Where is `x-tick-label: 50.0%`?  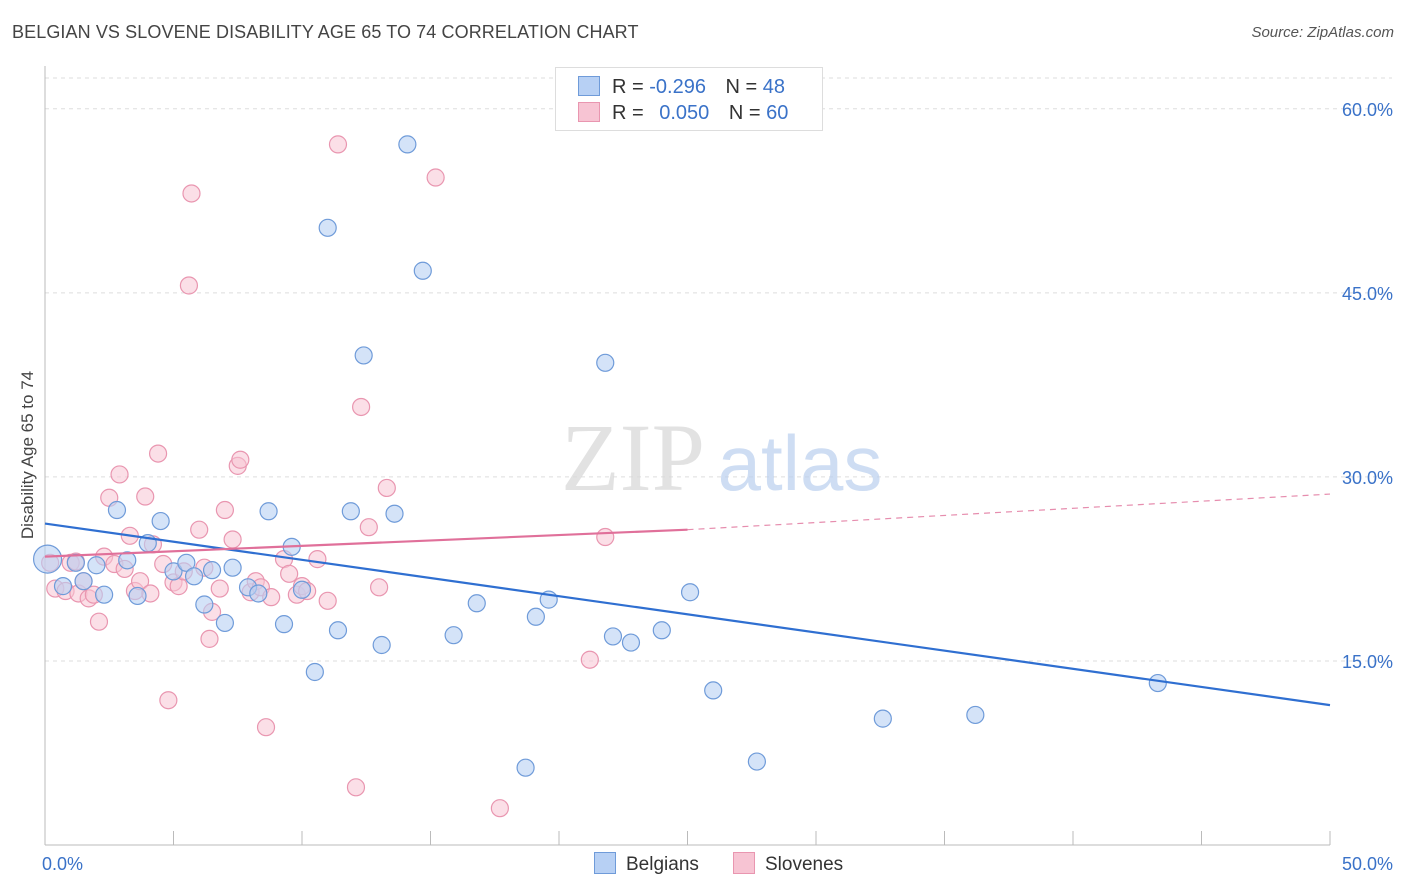 x-tick-label: 50.0% is located at coordinates (1367, 864).